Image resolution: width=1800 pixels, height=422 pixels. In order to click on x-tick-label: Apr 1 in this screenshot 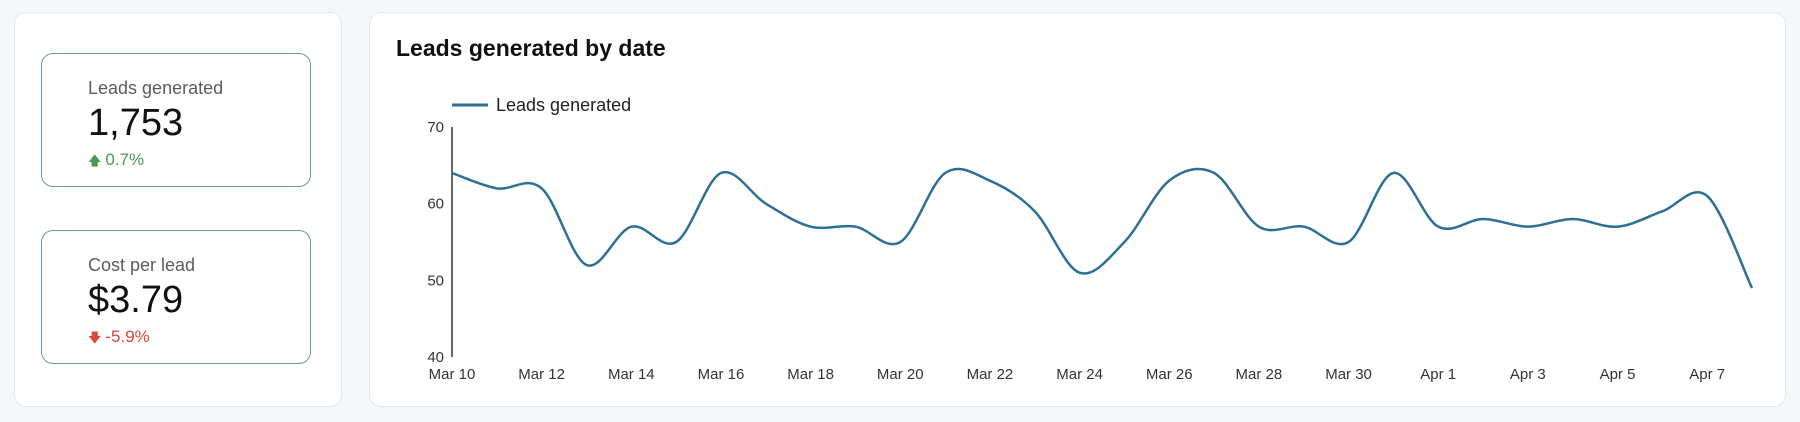, I will do `click(1438, 374)`.